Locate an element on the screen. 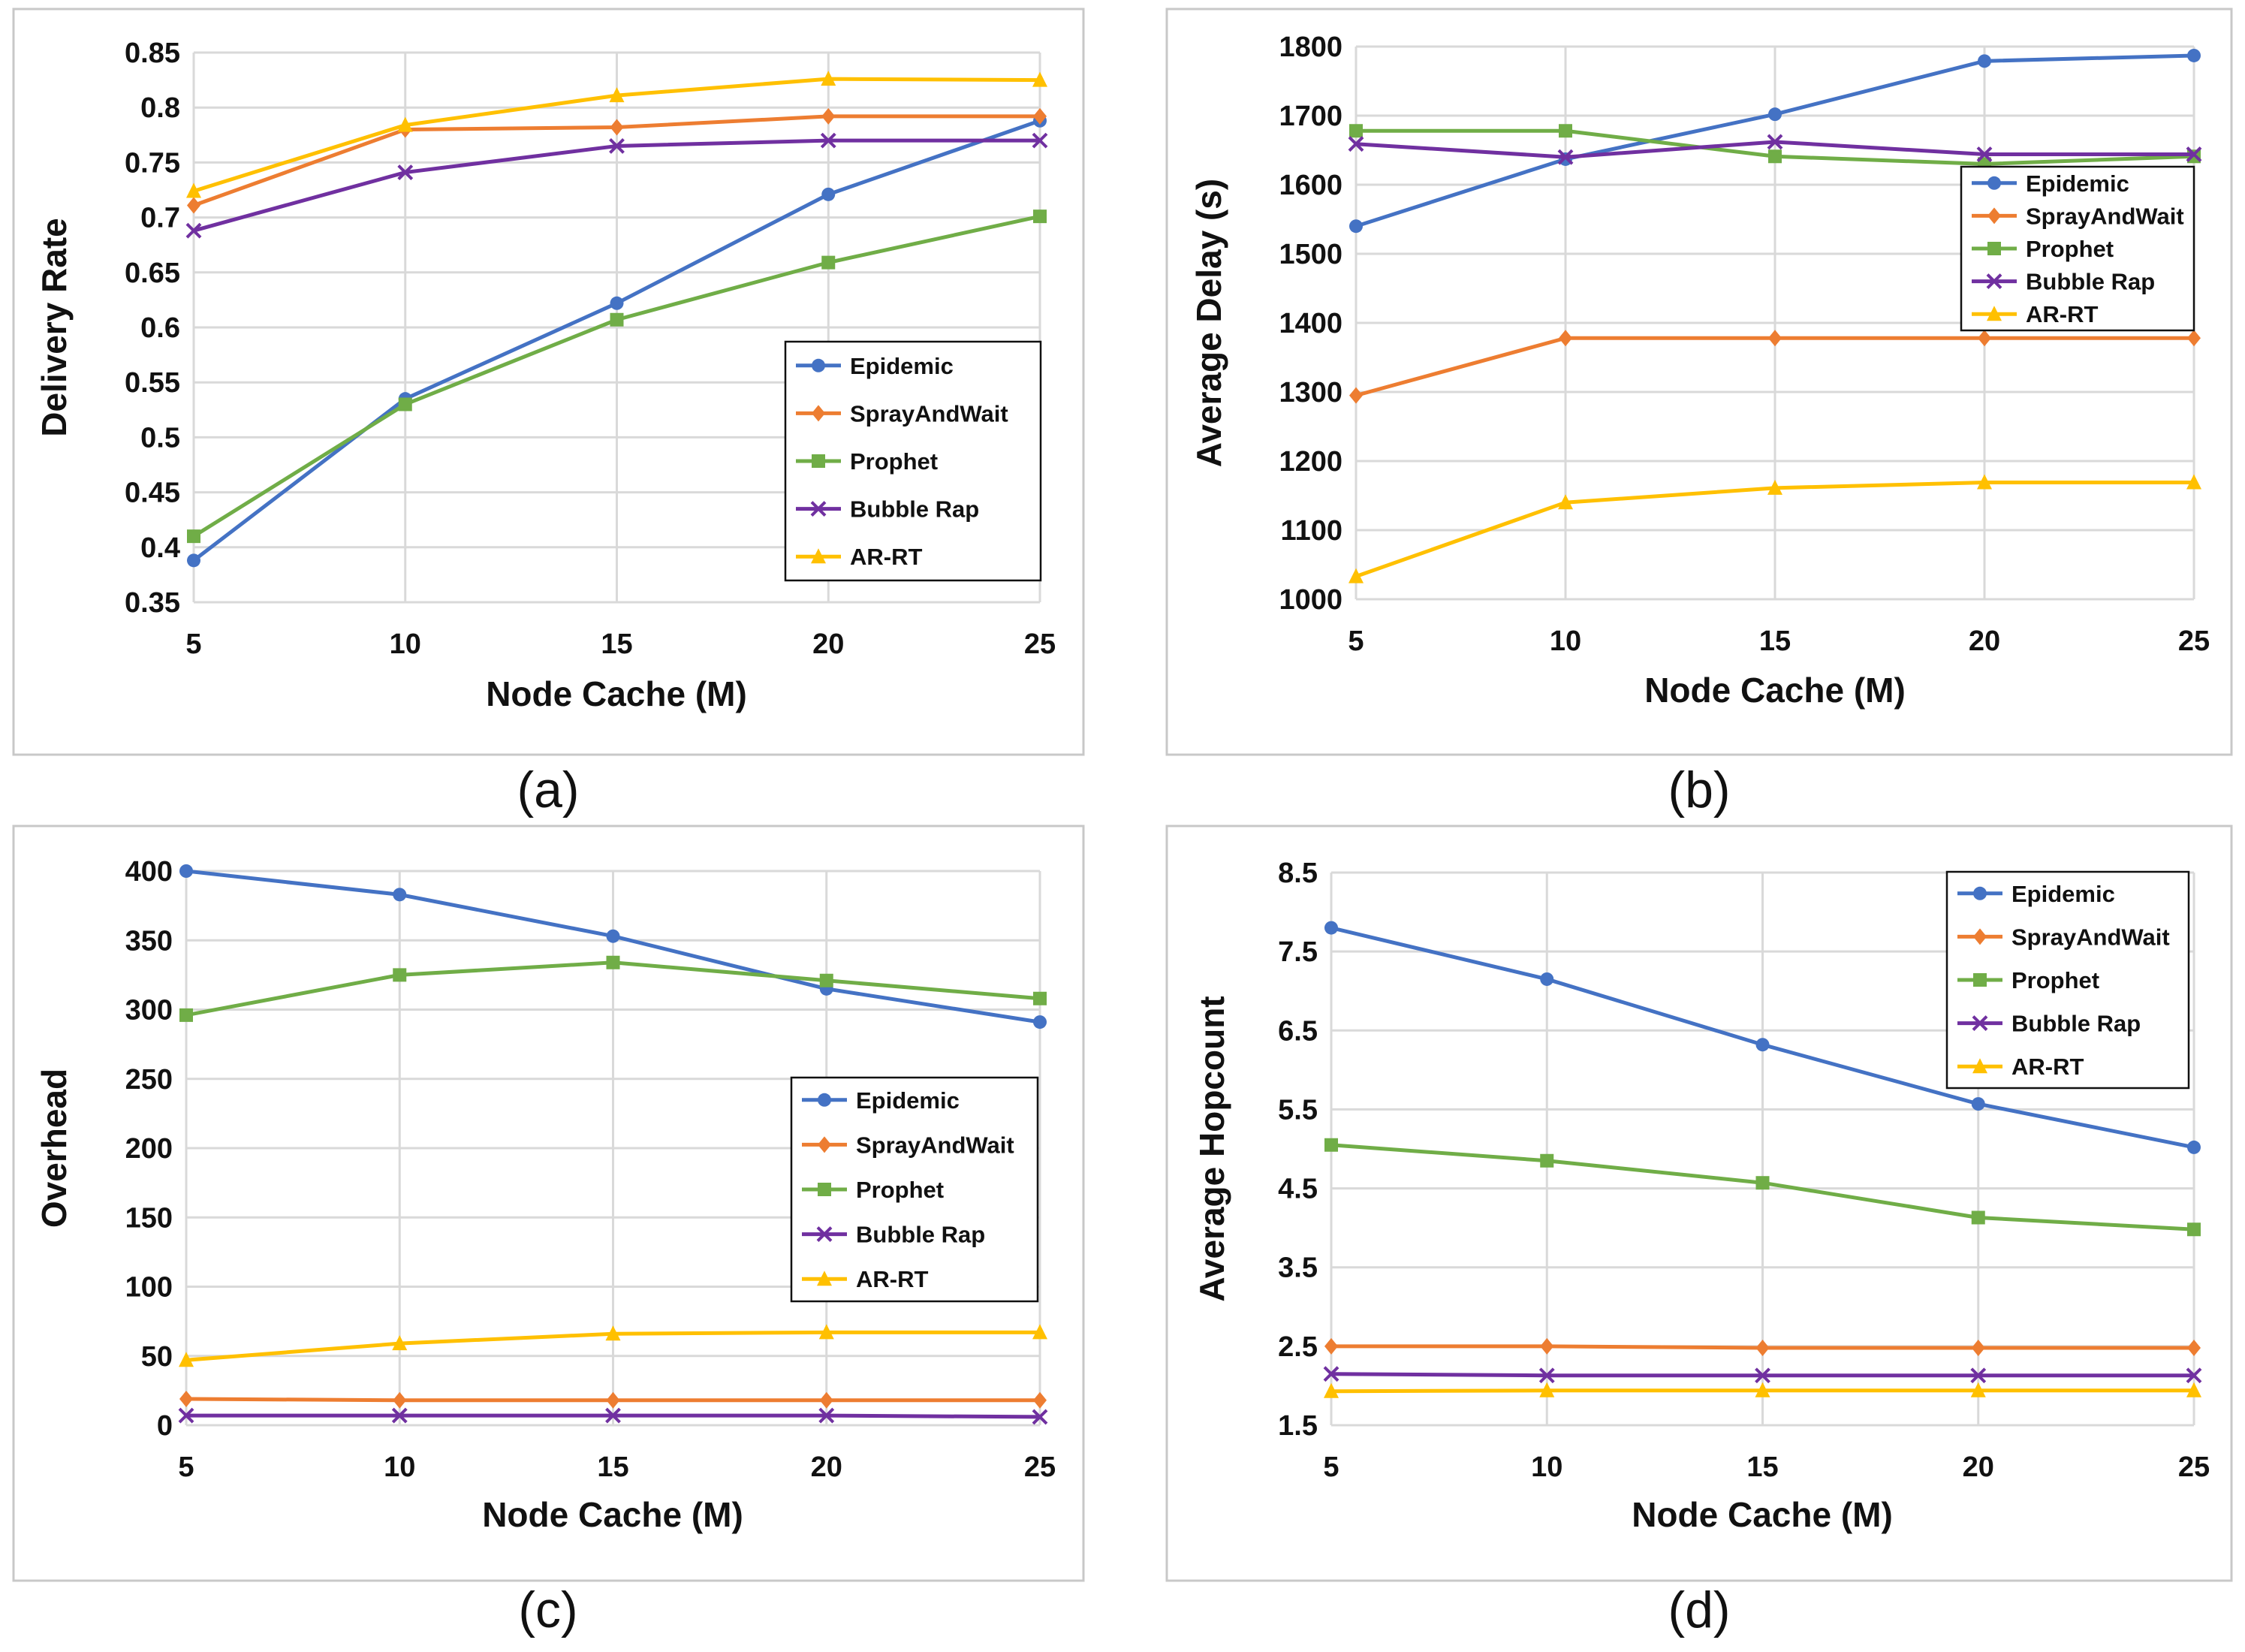  panel-1-legend-entry-bubble-rap-label: Bubble Rap is located at coordinates (915, 509).